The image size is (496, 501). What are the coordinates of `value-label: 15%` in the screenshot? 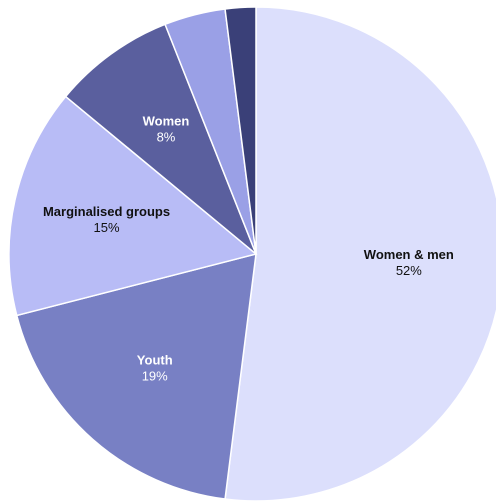 It's located at (107, 227).